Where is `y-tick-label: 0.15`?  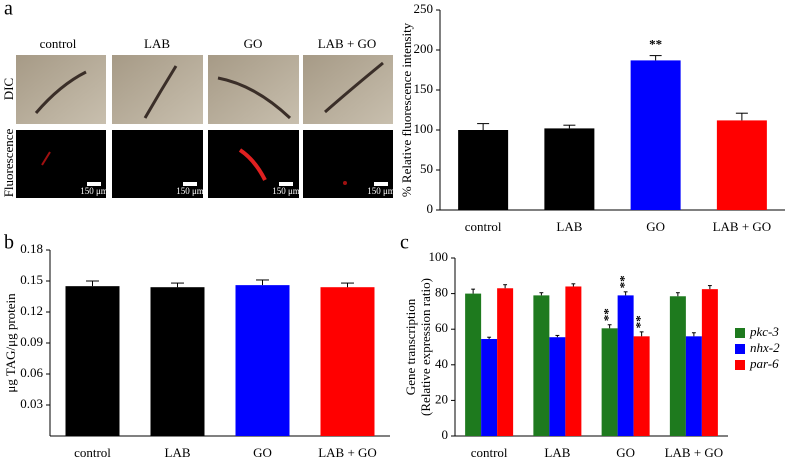
y-tick-label: 0.15 is located at coordinates (31, 279).